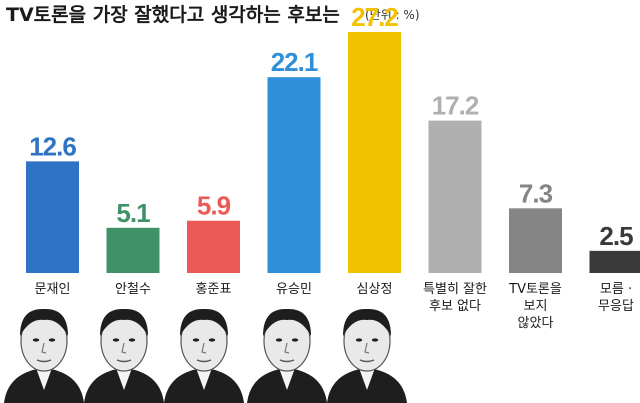 This screenshot has width=640, height=403. What do you see at coordinates (616, 306) in the screenshot?
I see `category-label-7-1: 무응답` at bounding box center [616, 306].